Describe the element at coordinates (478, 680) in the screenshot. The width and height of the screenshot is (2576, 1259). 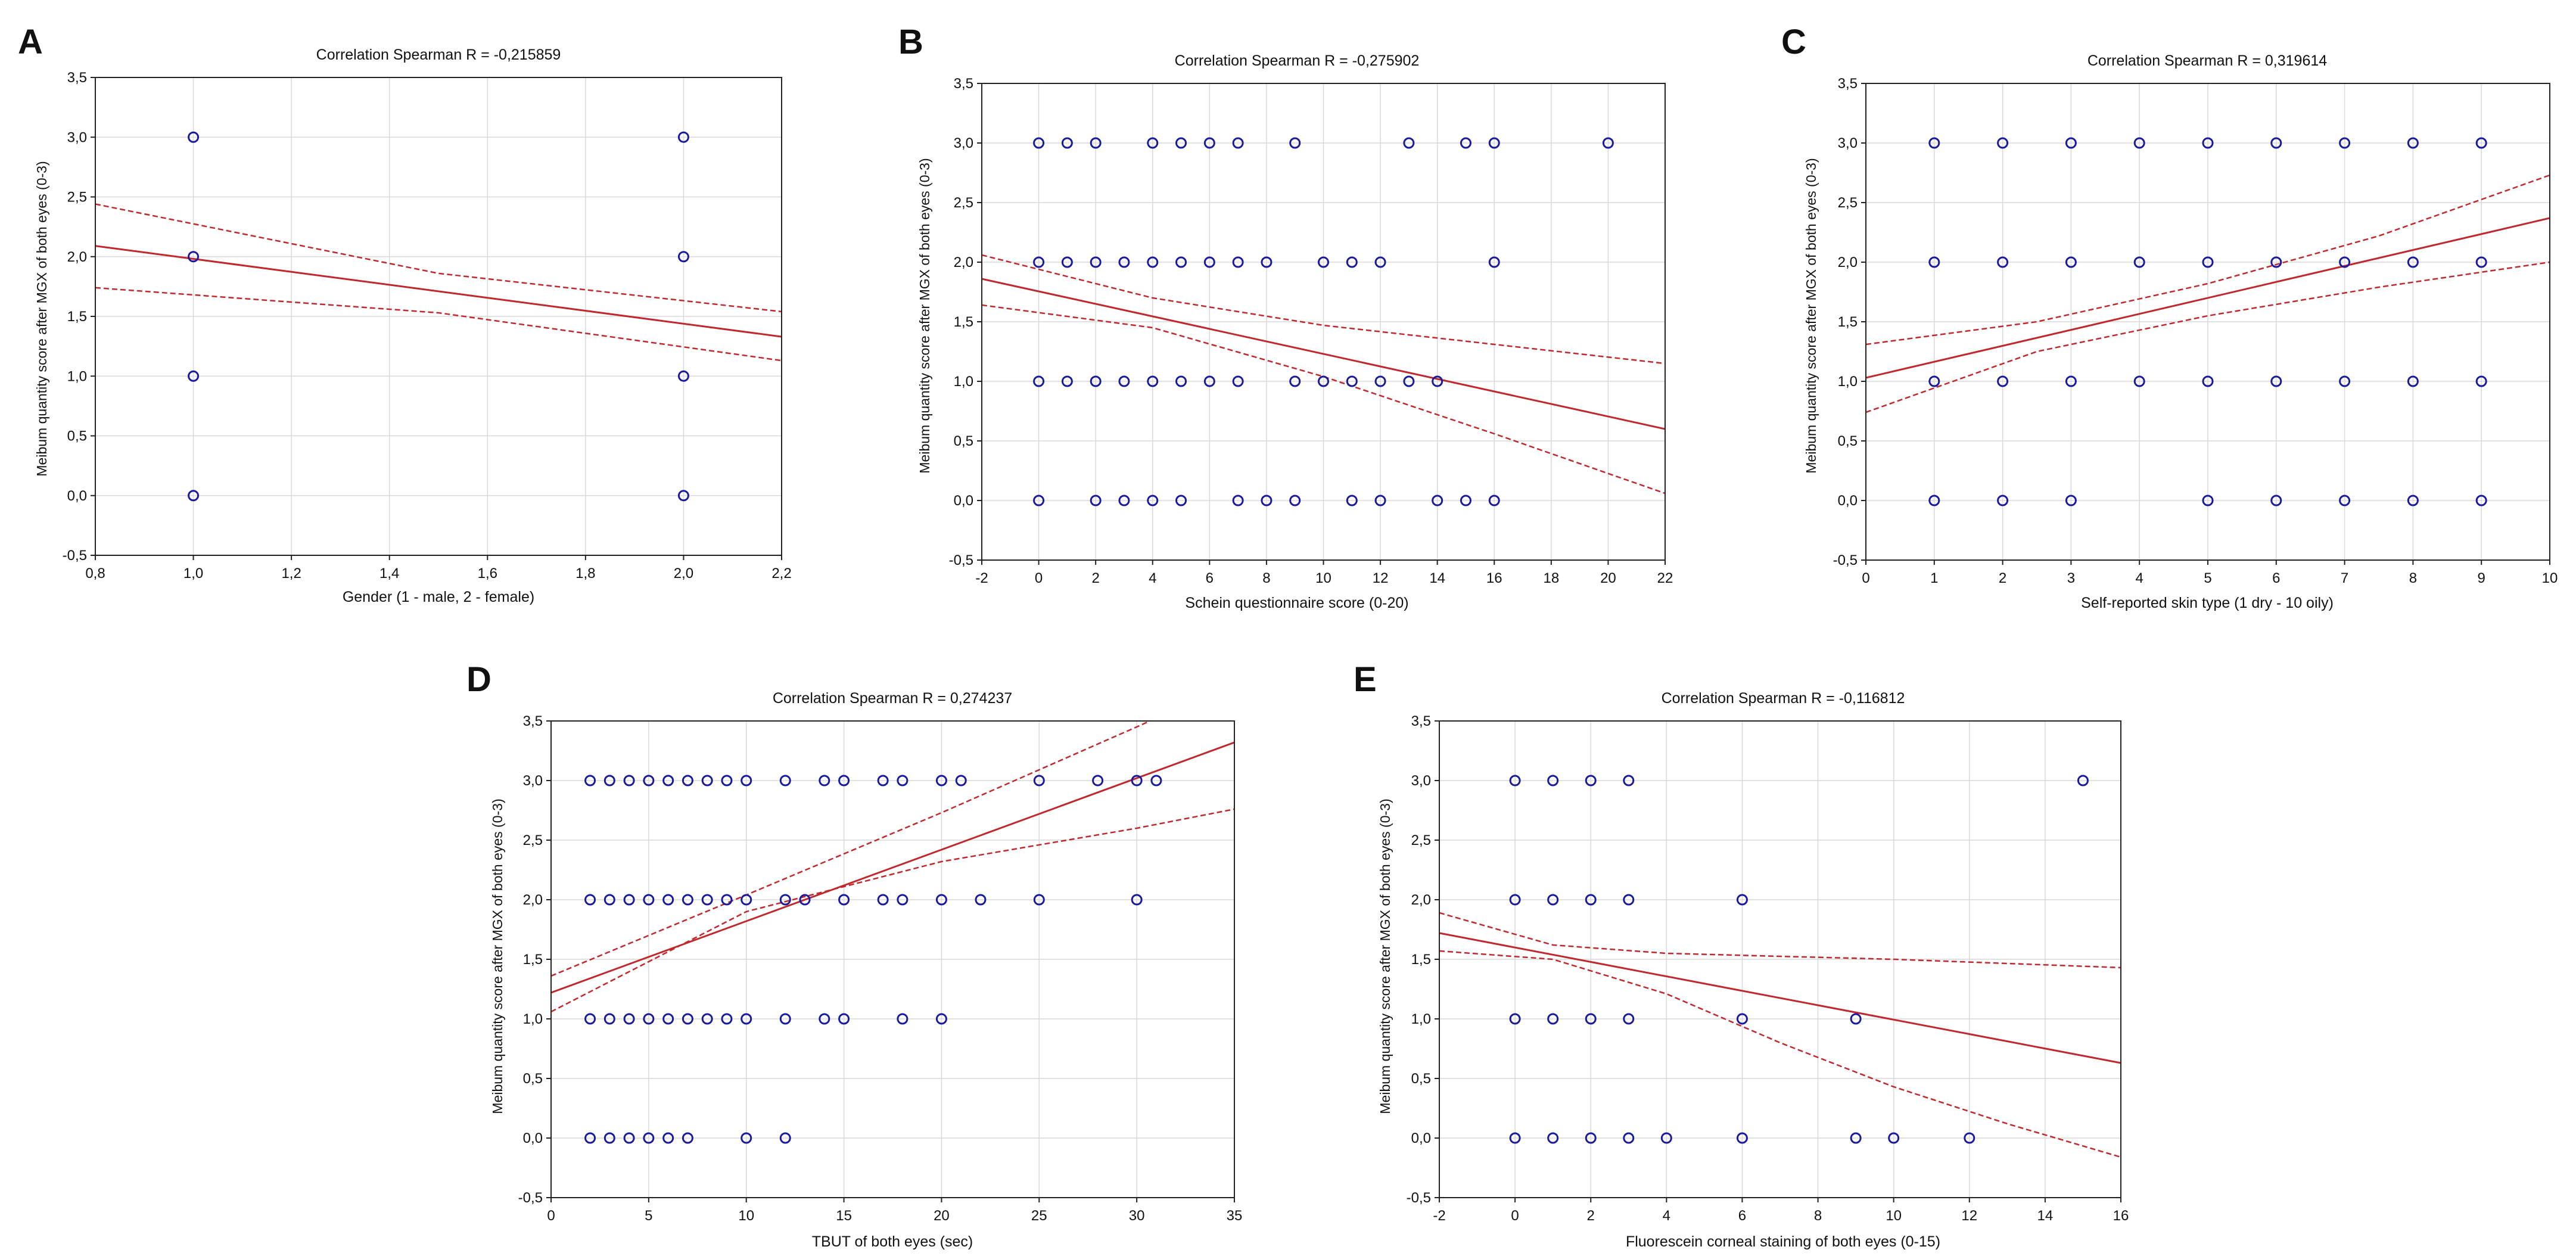
I see `panel-letter-d: D` at that location.